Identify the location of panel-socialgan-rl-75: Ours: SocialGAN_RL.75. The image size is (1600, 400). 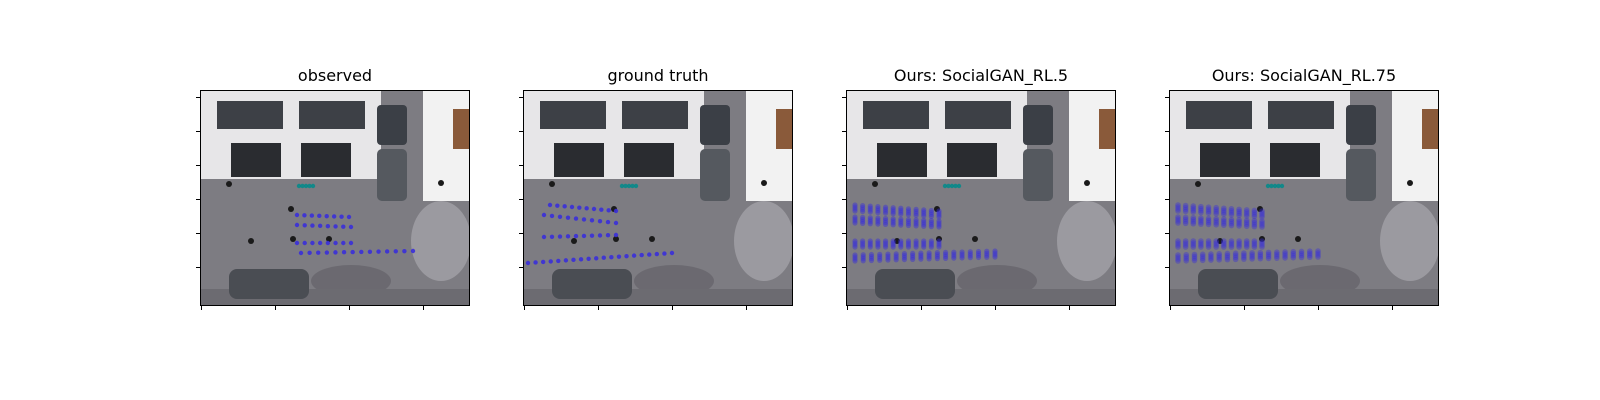
(1302, 186).